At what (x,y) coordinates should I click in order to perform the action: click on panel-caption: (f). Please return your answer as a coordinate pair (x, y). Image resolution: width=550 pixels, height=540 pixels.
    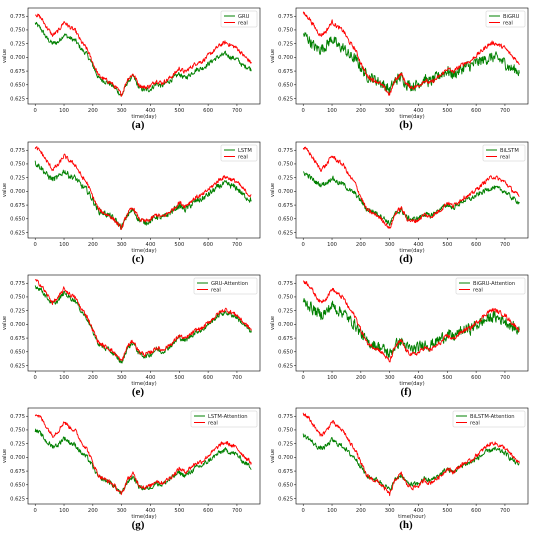
    Looking at the image, I should click on (406, 392).